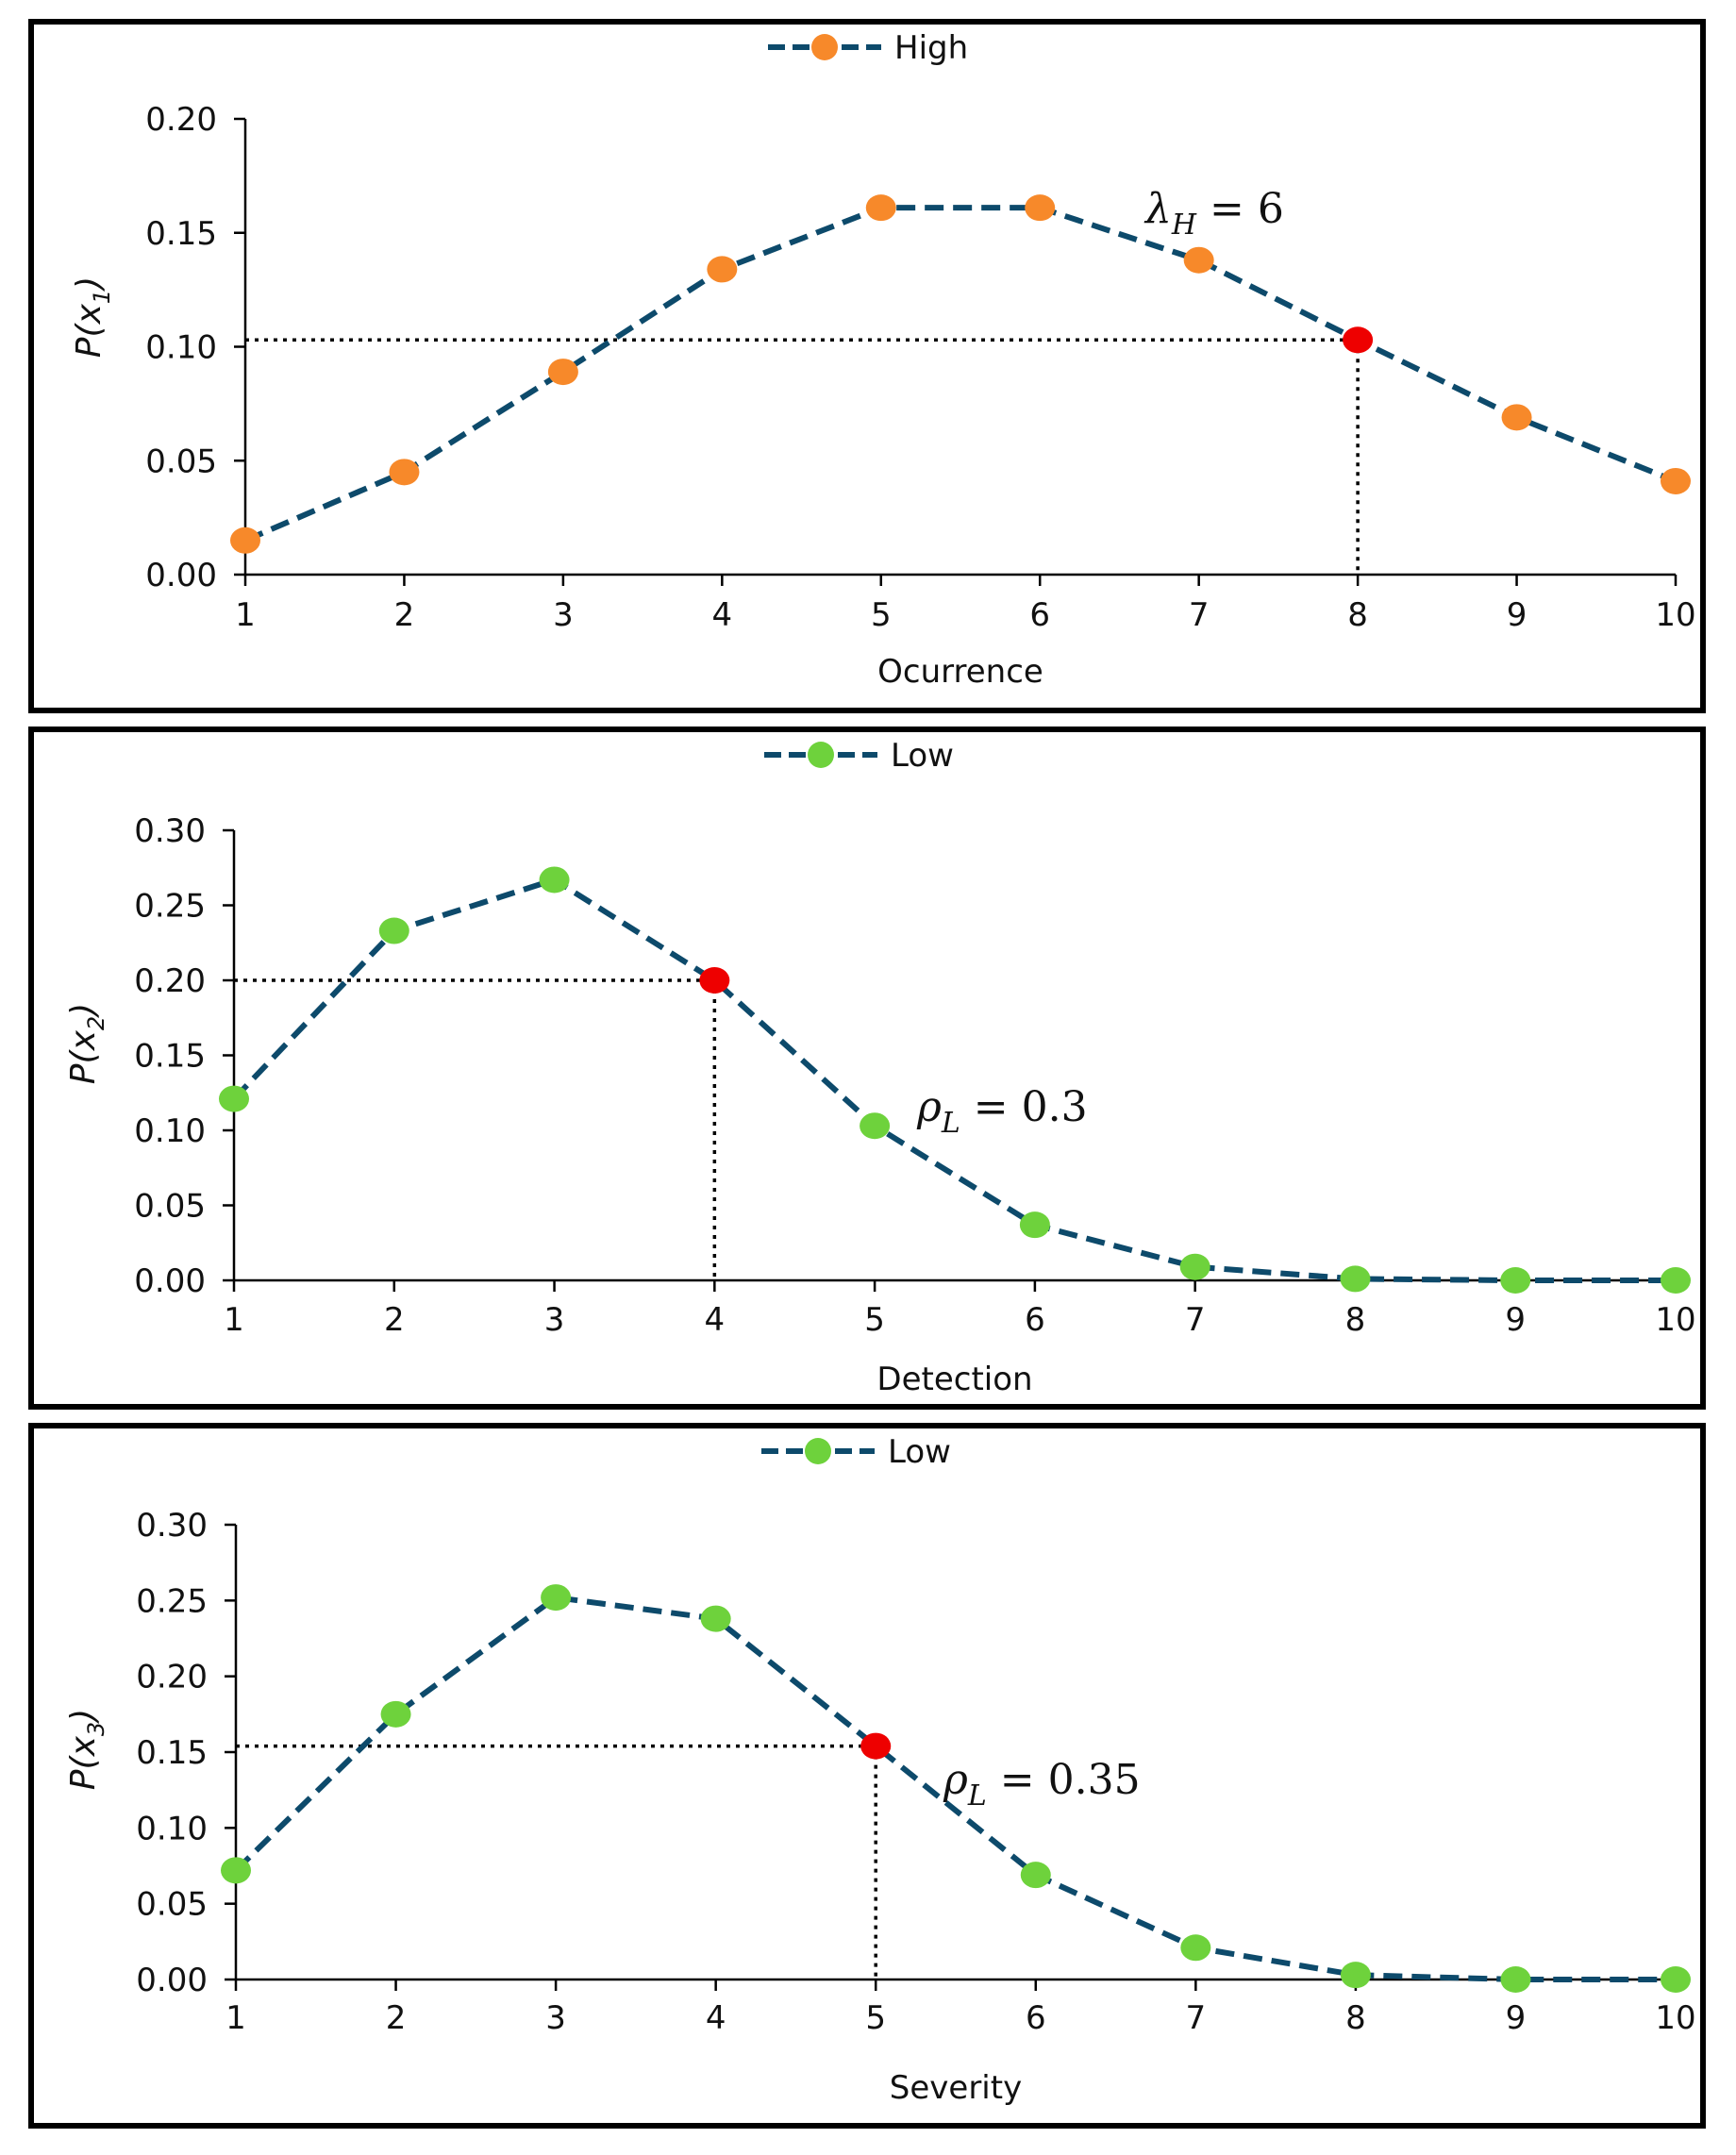 This screenshot has width=1736, height=2155. I want to click on legend-label: Low, so click(922, 756).